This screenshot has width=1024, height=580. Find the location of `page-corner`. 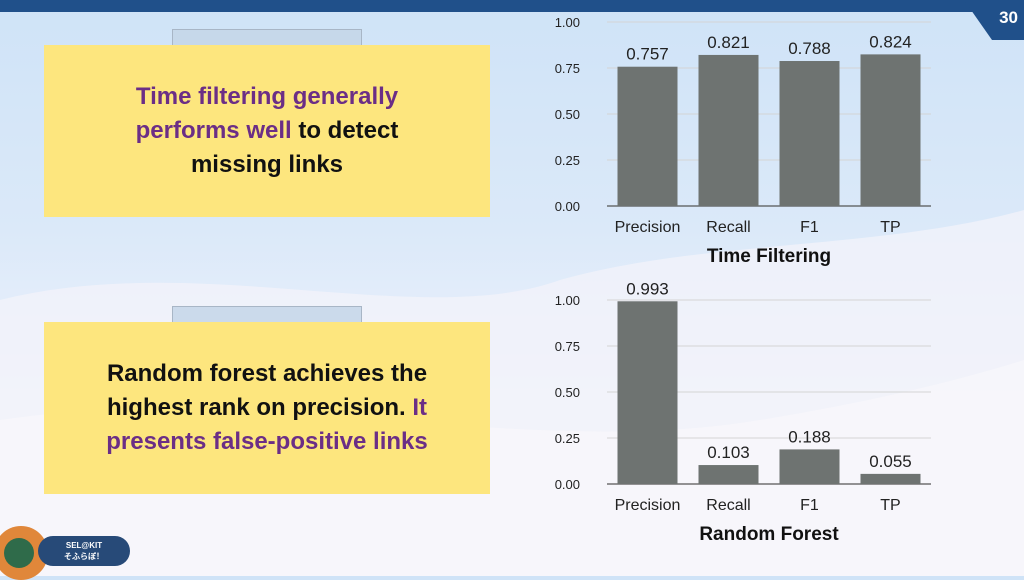

page-corner is located at coordinates (994, 20).